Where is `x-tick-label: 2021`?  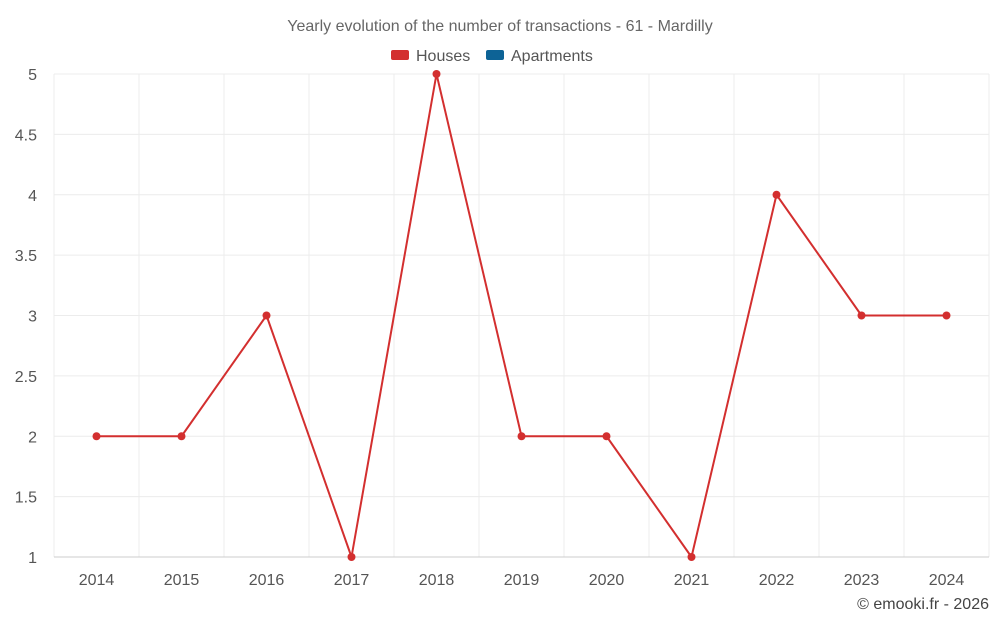
x-tick-label: 2021 is located at coordinates (692, 580).